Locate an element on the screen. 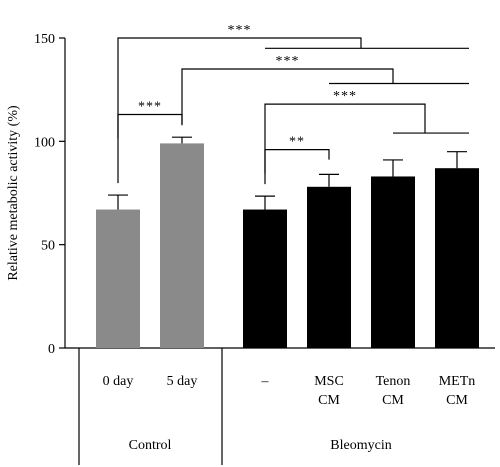 Image resolution: width=500 pixels, height=467 pixels. group-label: Control is located at coordinates (150, 445).